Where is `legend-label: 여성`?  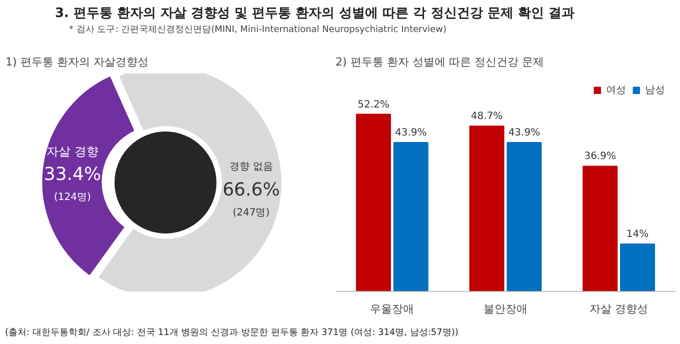 legend-label: 여성 is located at coordinates (616, 90).